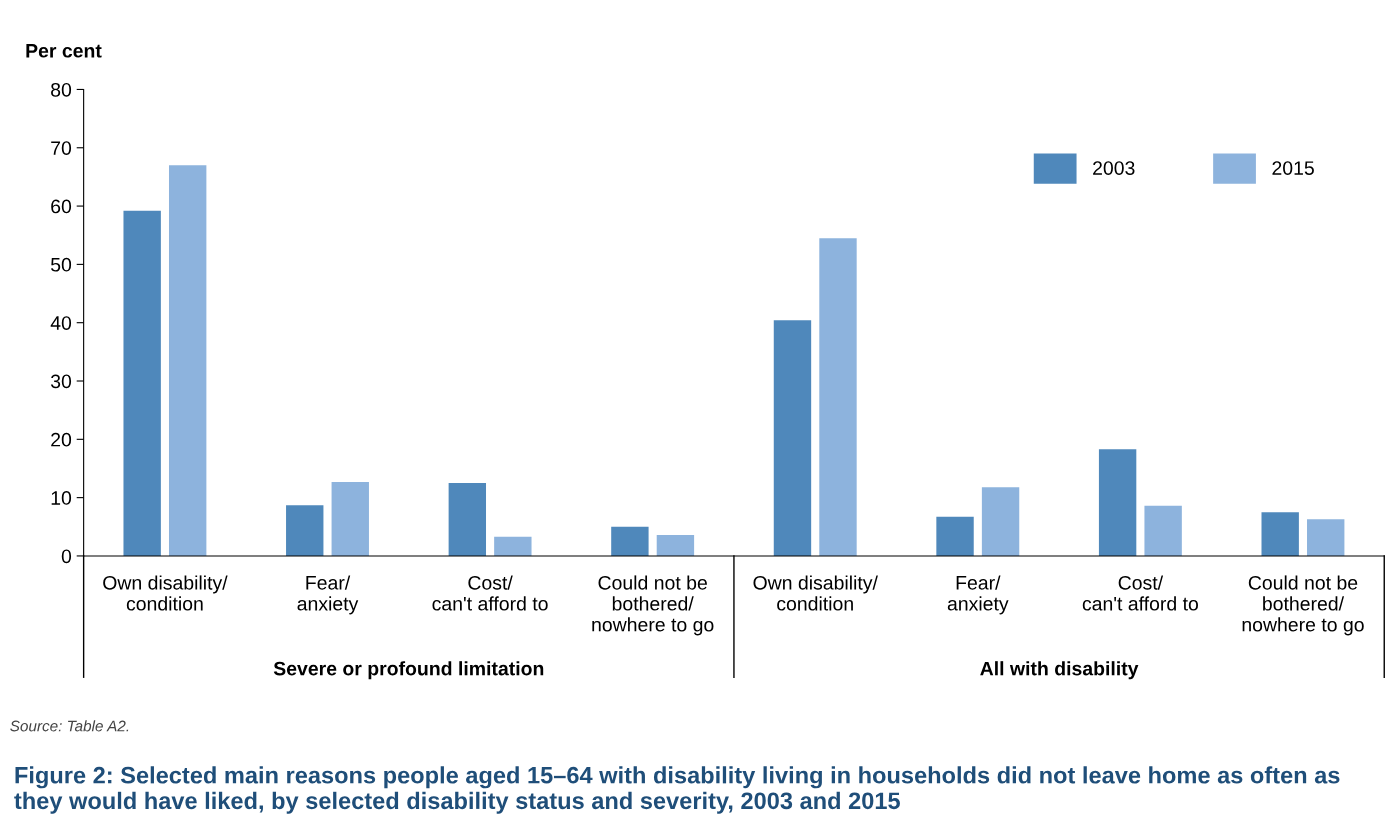  I want to click on y-tick-label: 0, so click(66, 556).